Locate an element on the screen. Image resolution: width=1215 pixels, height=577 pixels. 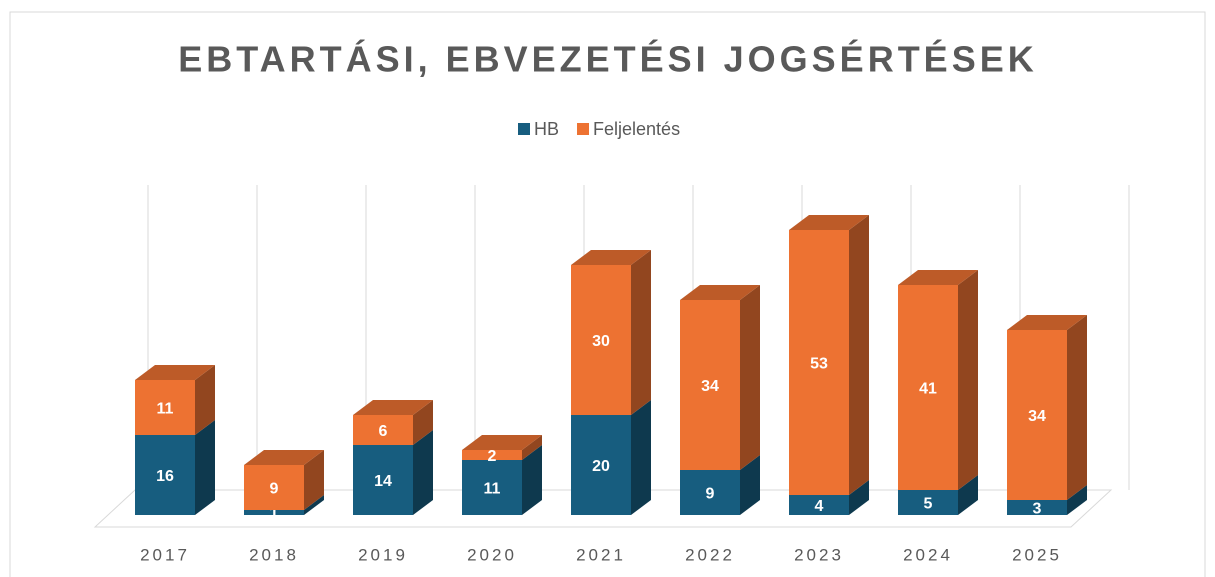
data-label: 16 is located at coordinates (165, 476).